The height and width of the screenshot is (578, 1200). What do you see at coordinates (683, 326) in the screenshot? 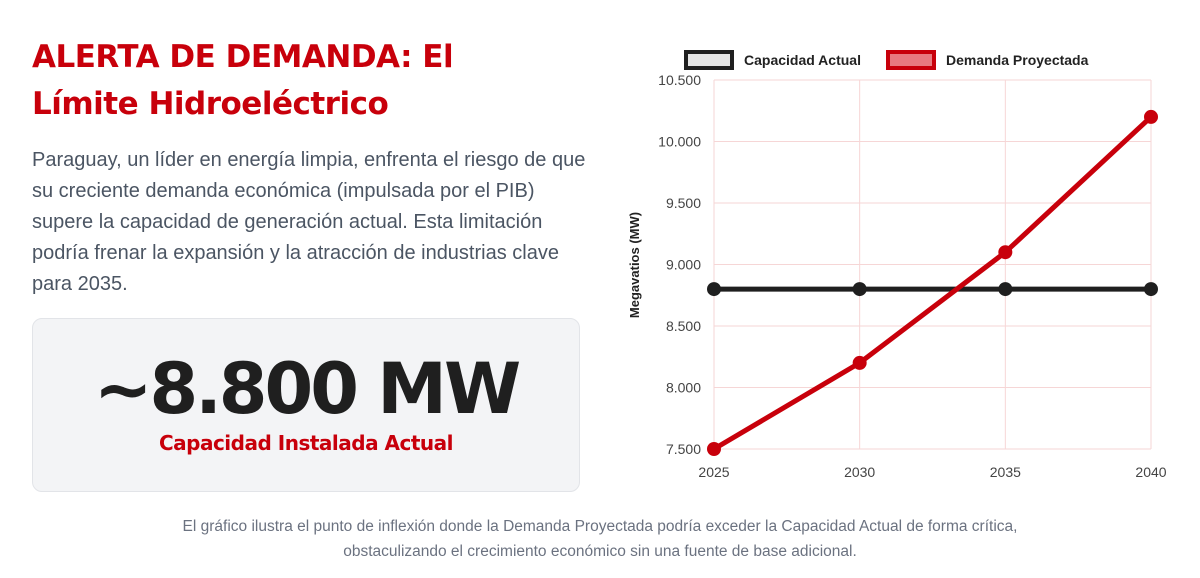
I see `y-tick-label: 8.500` at bounding box center [683, 326].